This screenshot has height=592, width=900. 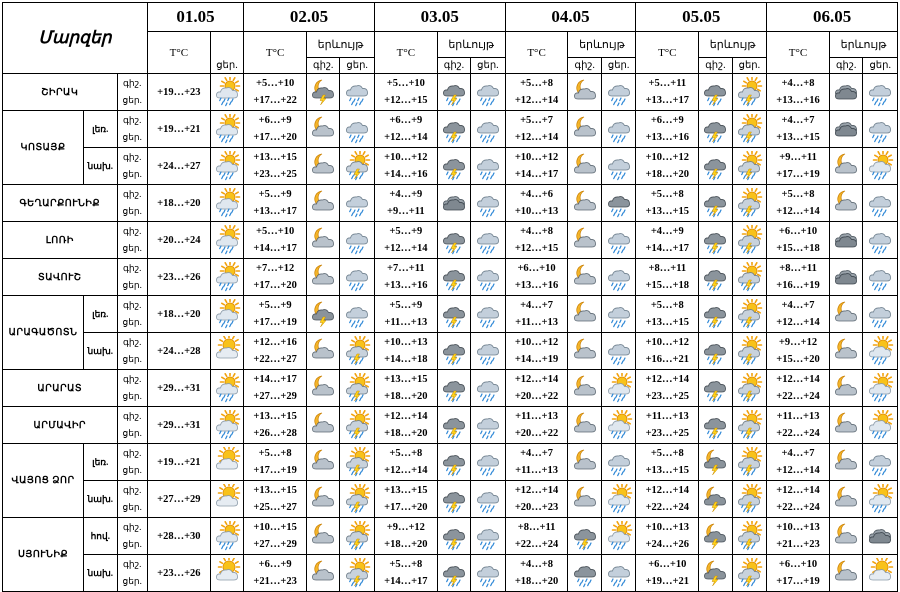 I want to click on precip-header: երևույթ, so click(x=602, y=44).